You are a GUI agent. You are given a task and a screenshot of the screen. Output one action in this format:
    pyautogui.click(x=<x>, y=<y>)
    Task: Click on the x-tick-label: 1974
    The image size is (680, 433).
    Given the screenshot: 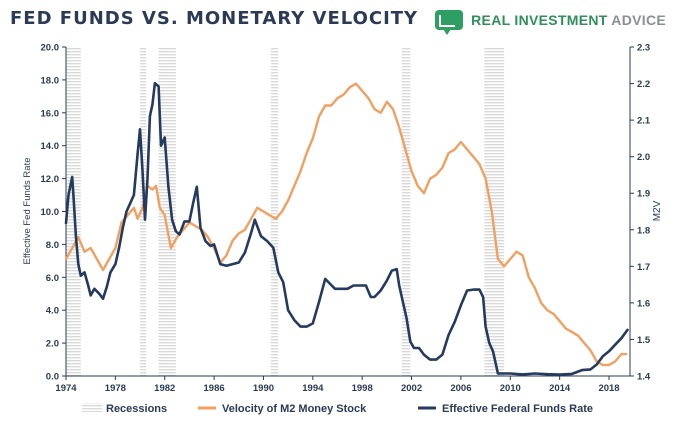 What is the action you would take?
    pyautogui.click(x=66, y=388)
    